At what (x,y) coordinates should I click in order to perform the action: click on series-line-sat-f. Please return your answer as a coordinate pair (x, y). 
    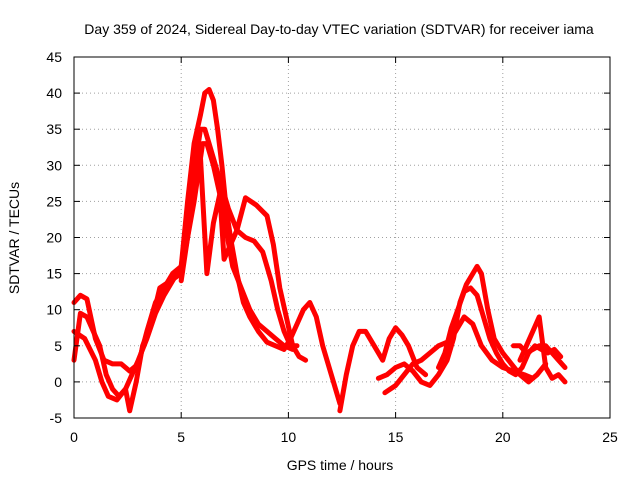
    Looking at the image, I should click on (459, 355).